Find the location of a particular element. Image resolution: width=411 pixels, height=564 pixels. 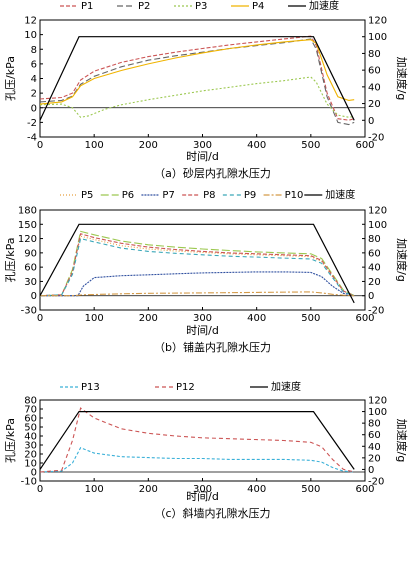

legend-label: P10 is located at coordinates (294, 195).